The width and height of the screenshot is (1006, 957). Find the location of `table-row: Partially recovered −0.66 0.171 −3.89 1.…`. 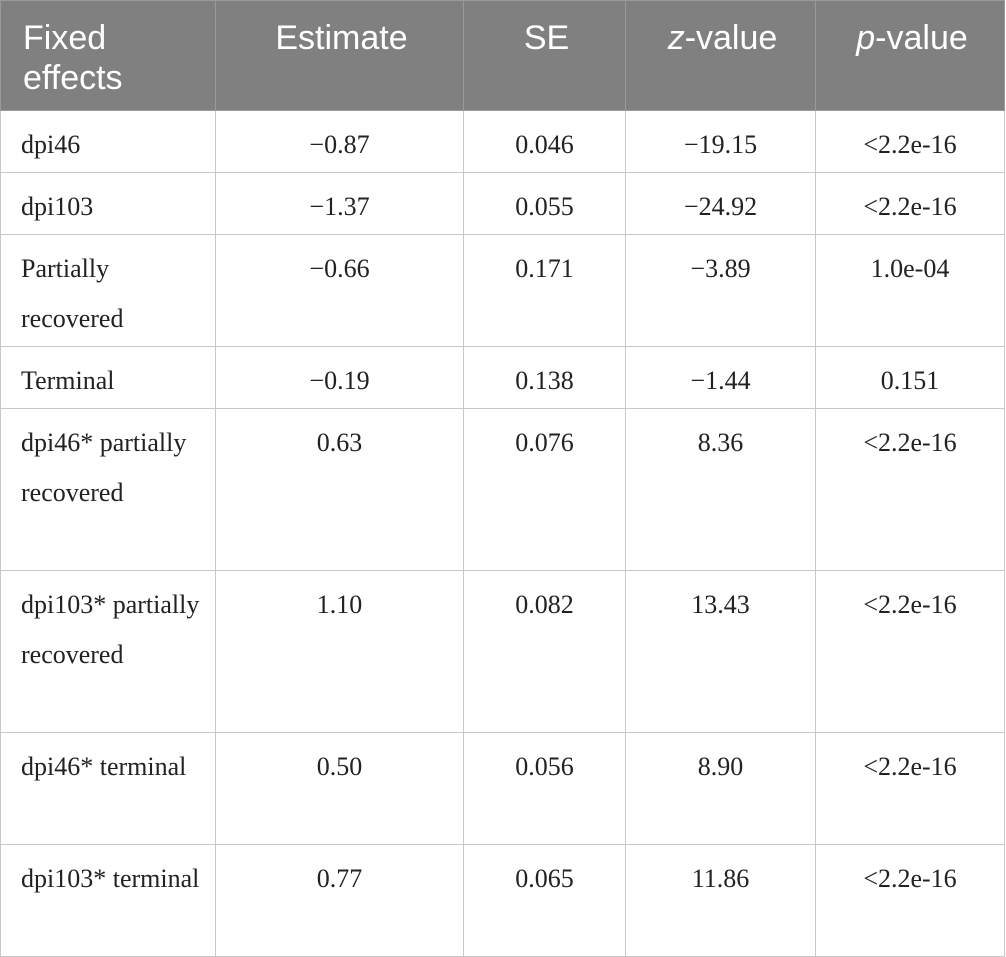

table-row: Partially recovered −0.66 0.171 −3.89 1.… is located at coordinates (502, 290).